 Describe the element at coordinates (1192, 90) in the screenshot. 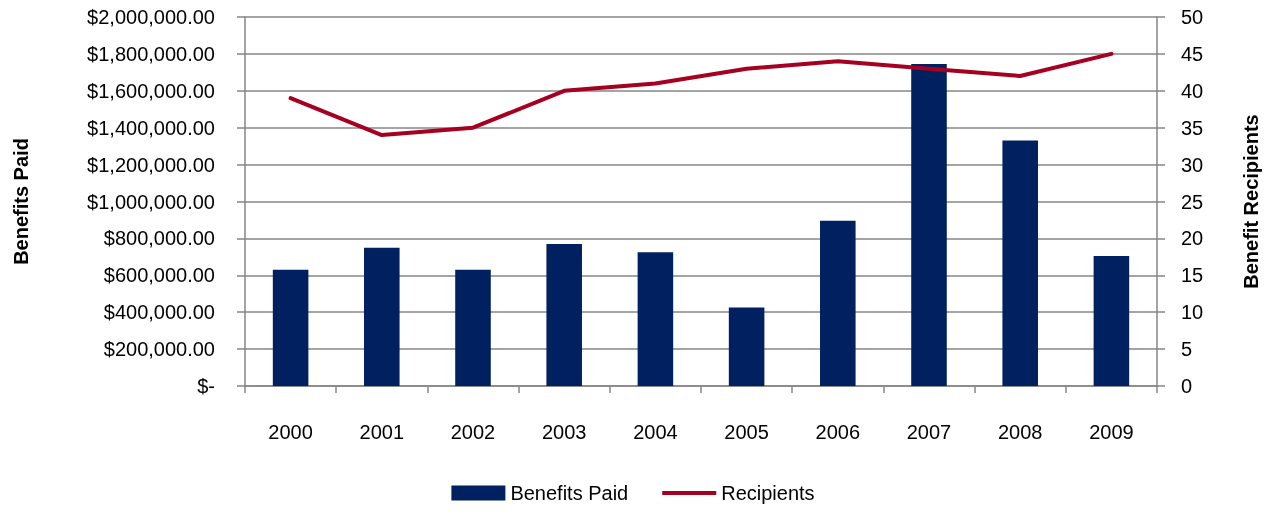

I see `y2-tick-label: 40` at that location.